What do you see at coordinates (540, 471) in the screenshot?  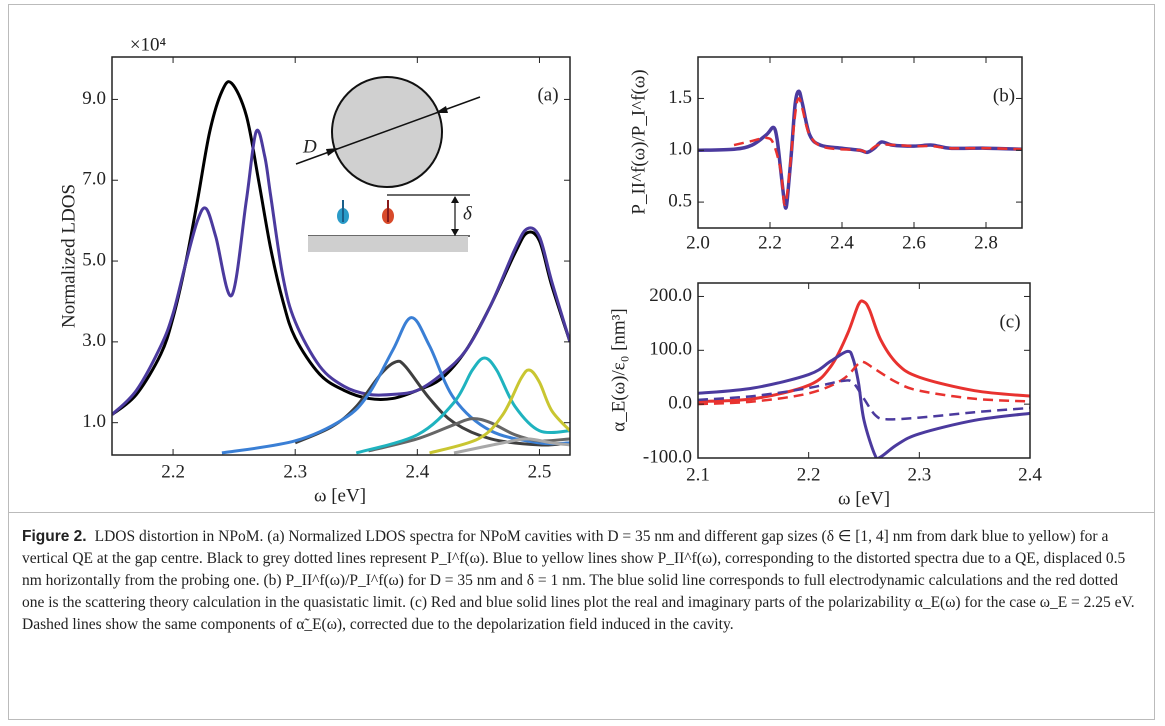 I see `x-tick-label: 2.5` at bounding box center [540, 471].